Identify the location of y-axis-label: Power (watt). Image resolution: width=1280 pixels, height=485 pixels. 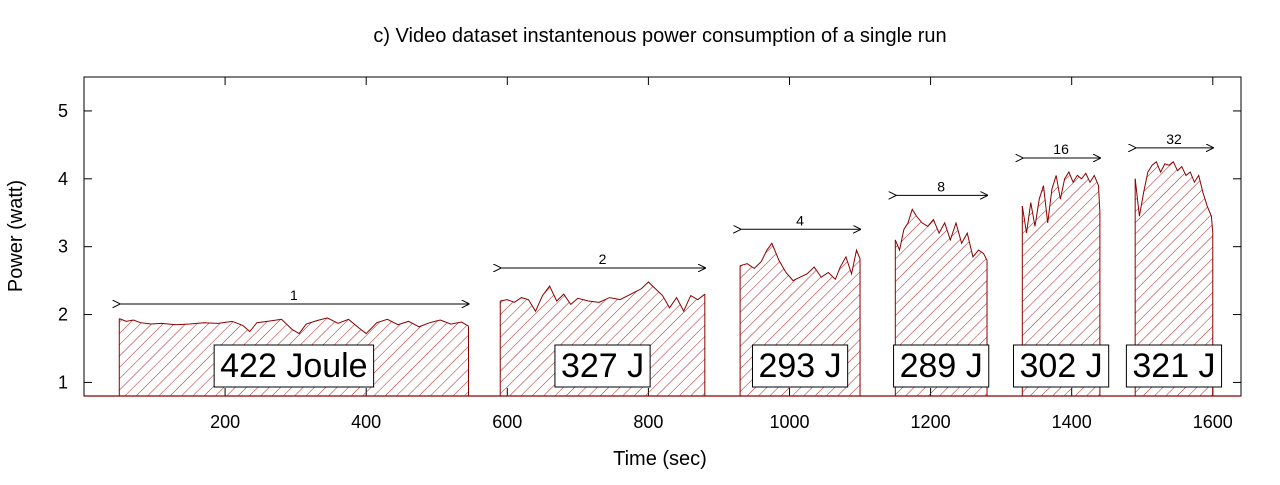
(16, 236).